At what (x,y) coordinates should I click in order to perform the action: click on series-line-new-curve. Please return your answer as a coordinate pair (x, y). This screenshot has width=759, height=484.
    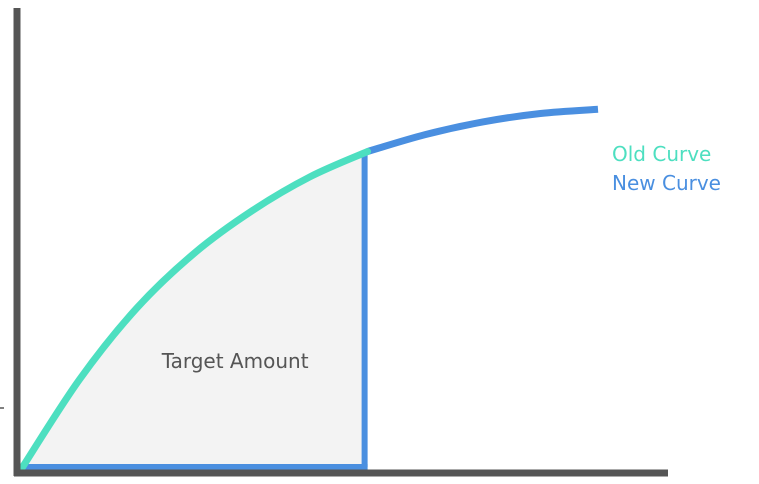
    Looking at the image, I should click on (482, 130).